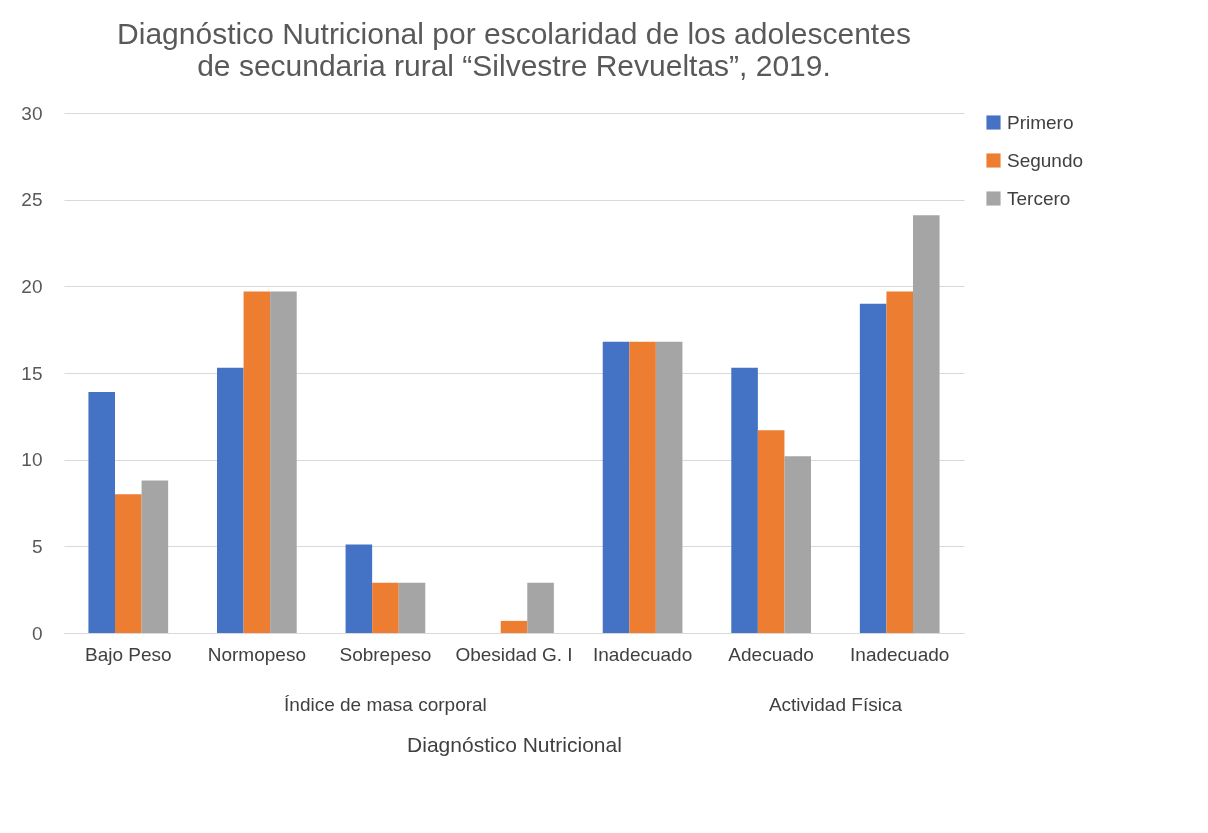 The image size is (1208, 833). Describe the element at coordinates (32, 373) in the screenshot. I see `y-tick-label: 15` at that location.